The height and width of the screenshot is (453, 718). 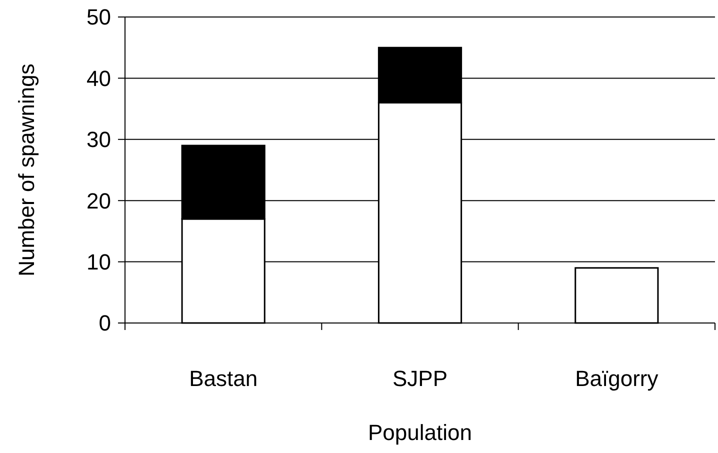 What do you see at coordinates (616, 378) in the screenshot?
I see `x-tick-label: Baïgorry` at bounding box center [616, 378].